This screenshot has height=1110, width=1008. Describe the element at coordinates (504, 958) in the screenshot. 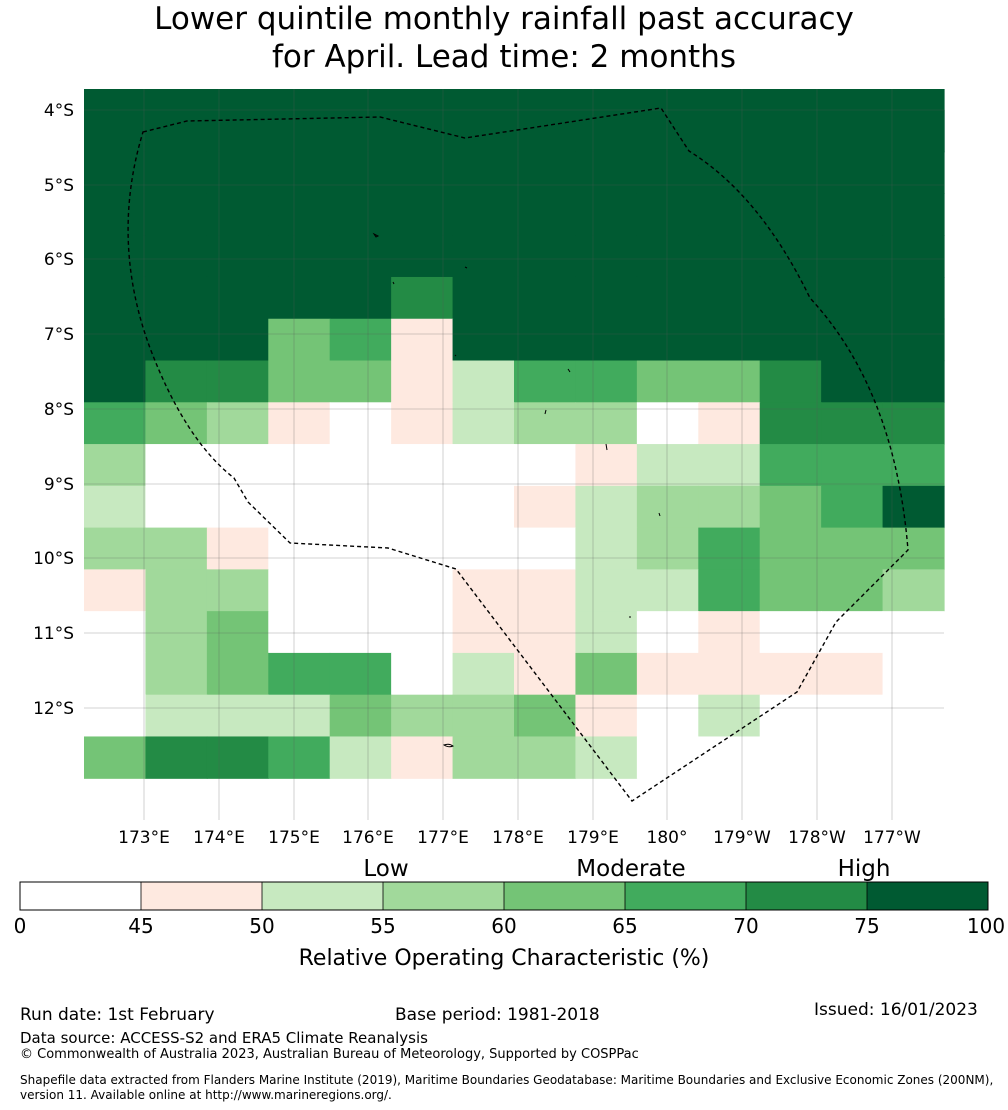

I see `colorbar-axis-label: Relative Operating Characteristic (%)` at that location.